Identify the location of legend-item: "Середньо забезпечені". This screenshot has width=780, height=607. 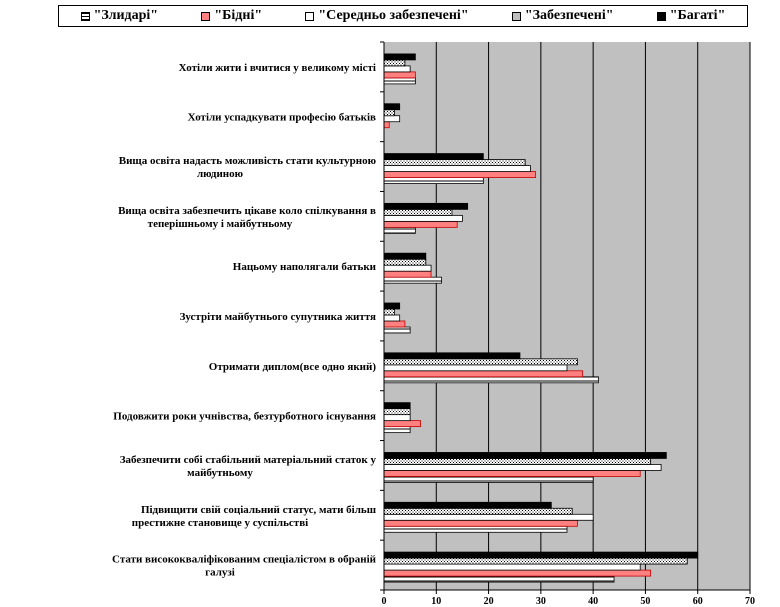
(387, 16).